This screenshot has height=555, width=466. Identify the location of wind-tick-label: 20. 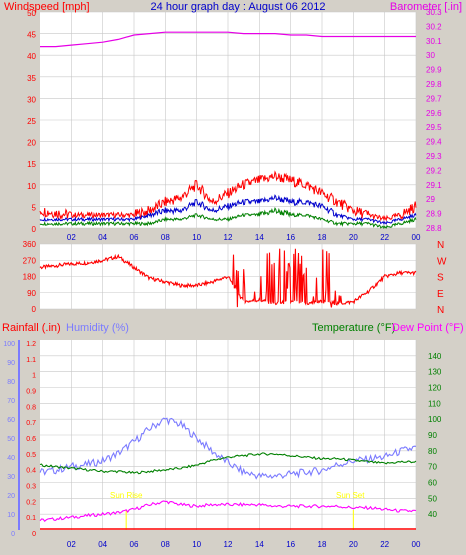
(31, 143).